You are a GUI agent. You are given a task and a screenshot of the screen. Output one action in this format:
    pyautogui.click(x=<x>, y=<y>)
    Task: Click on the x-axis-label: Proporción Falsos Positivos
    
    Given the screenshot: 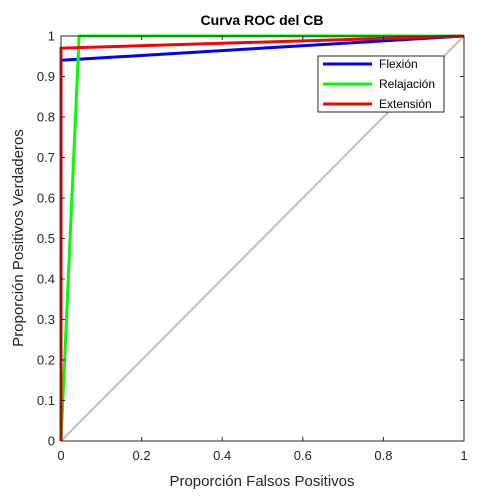 What is the action you would take?
    pyautogui.click(x=261, y=481)
    